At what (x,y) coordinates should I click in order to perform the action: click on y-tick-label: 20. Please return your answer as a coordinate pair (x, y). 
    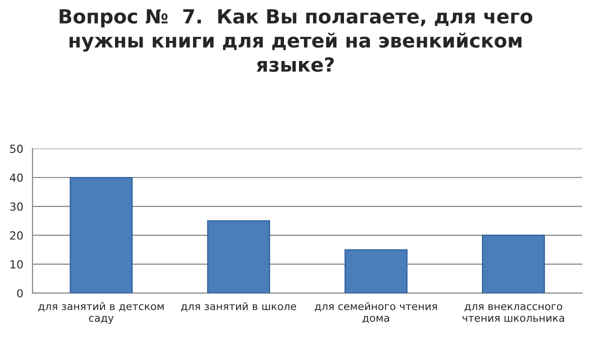
    Looking at the image, I should click on (16, 235).